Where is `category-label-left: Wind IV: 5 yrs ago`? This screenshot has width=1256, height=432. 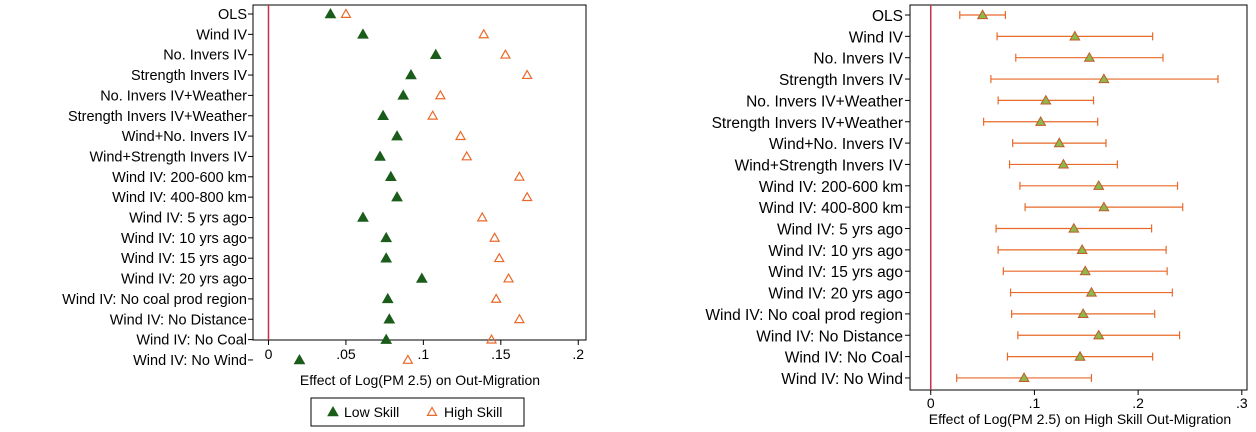
category-label-left: Wind IV: 5 yrs ago is located at coordinates (188, 219).